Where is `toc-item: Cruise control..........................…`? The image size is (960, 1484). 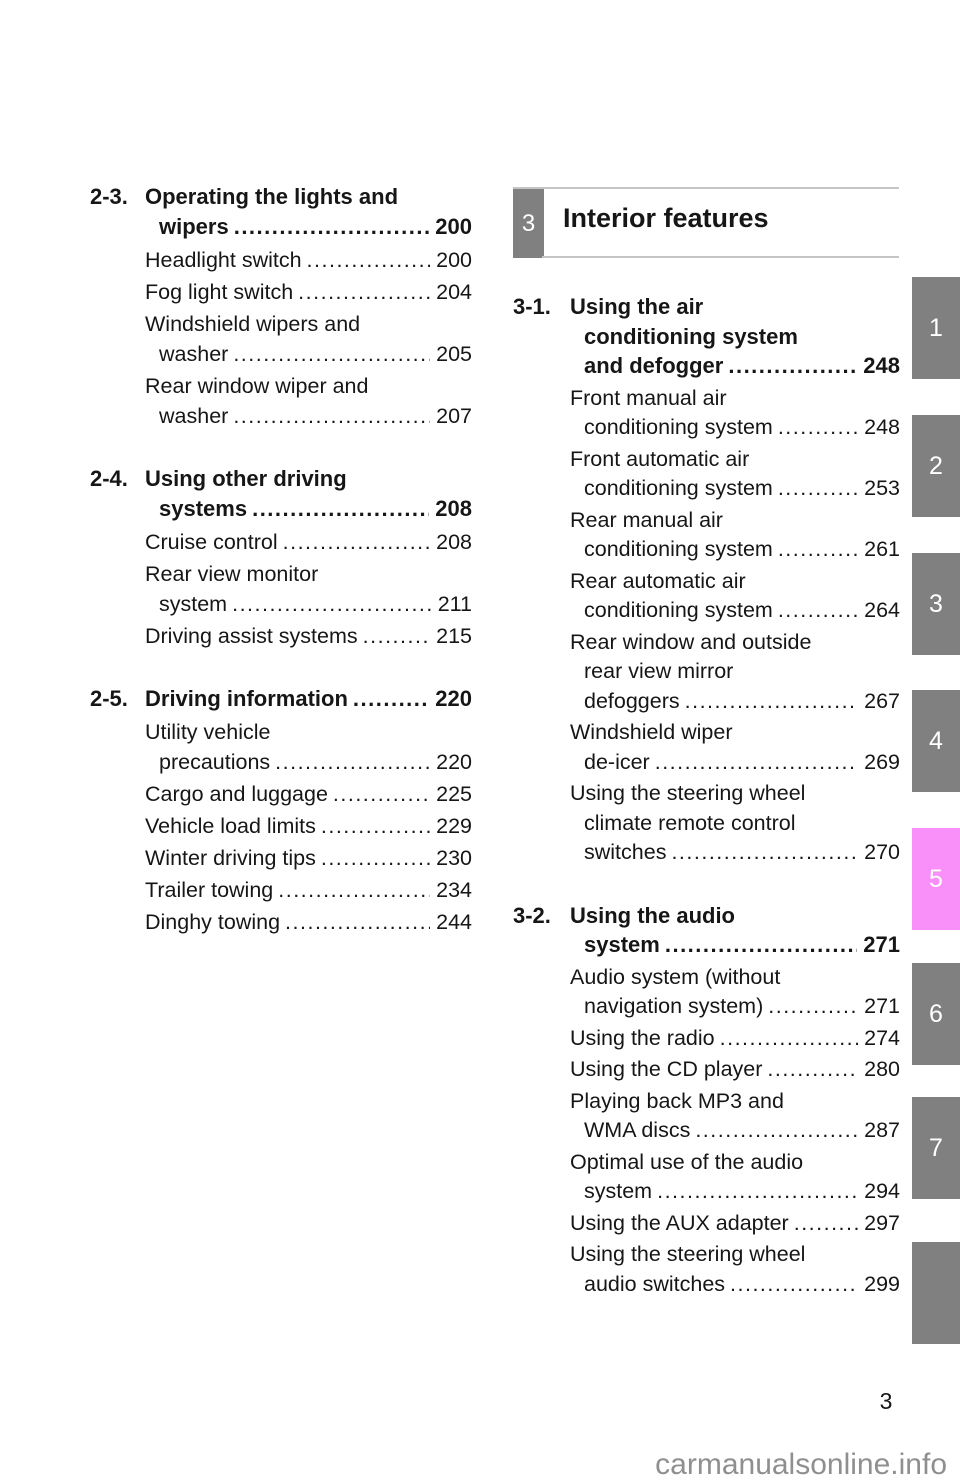 toc-item: Cruise control..........................… is located at coordinates (308, 542).